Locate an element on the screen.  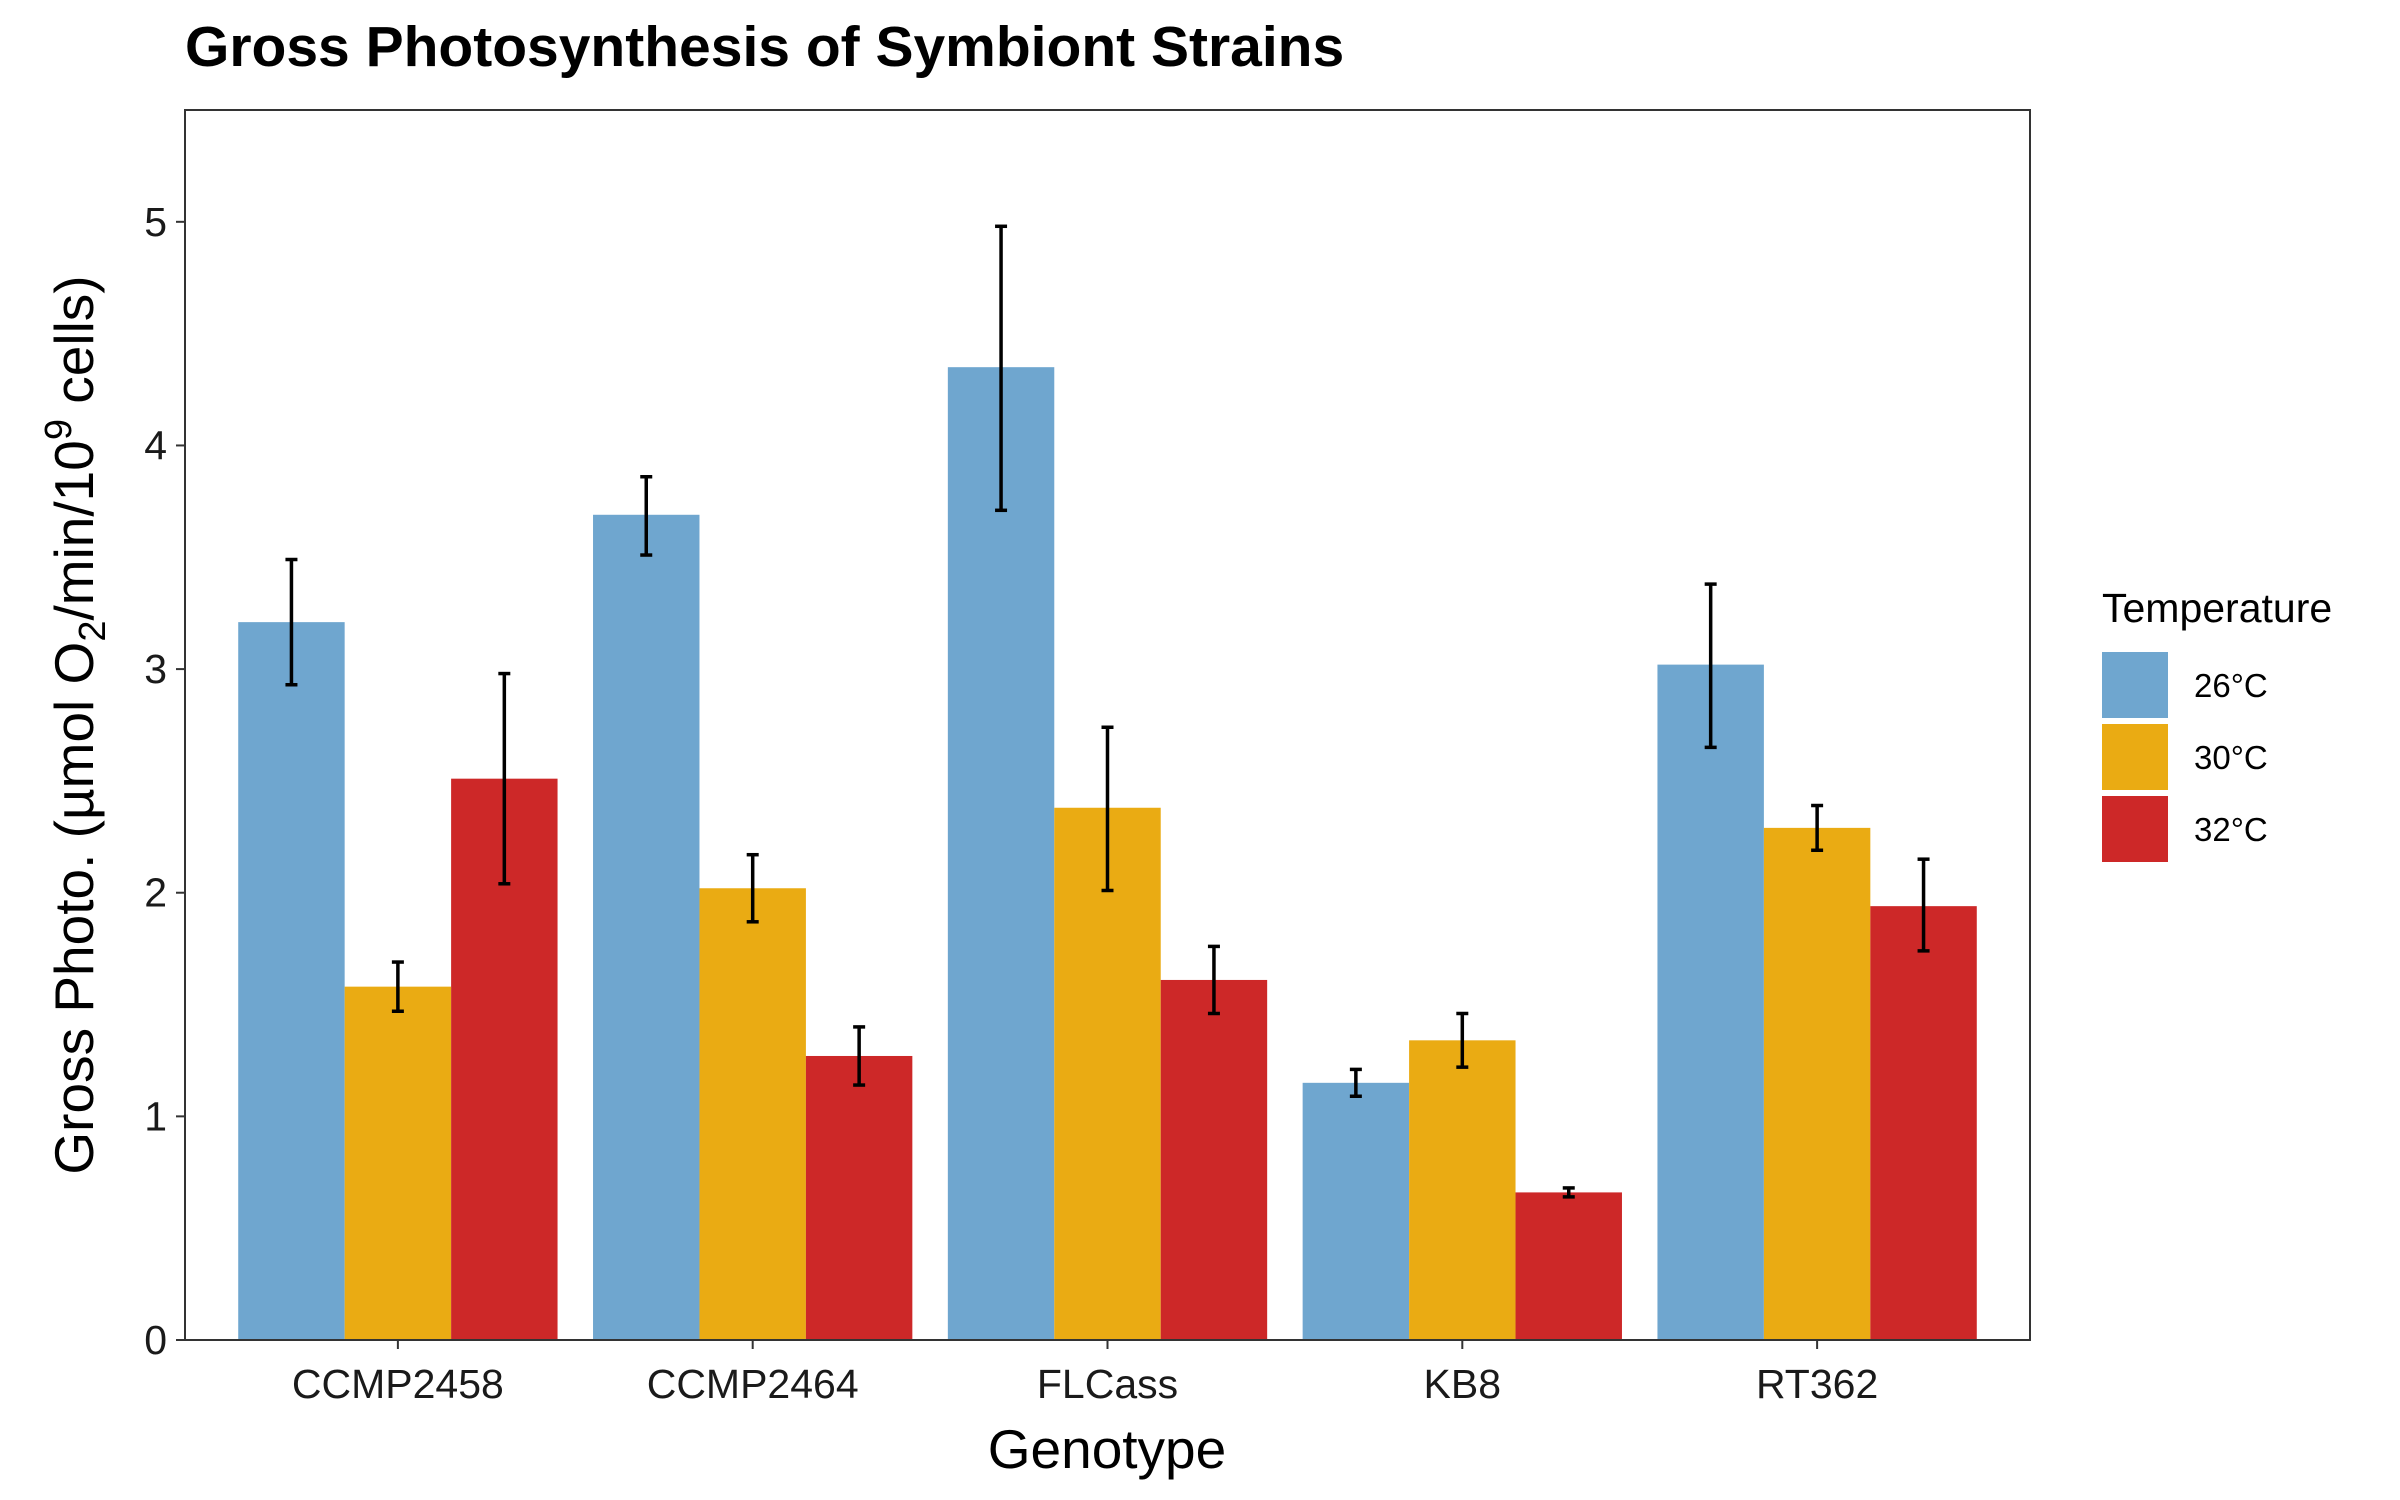
y-tick-label: 1 is located at coordinates (155, 1116).